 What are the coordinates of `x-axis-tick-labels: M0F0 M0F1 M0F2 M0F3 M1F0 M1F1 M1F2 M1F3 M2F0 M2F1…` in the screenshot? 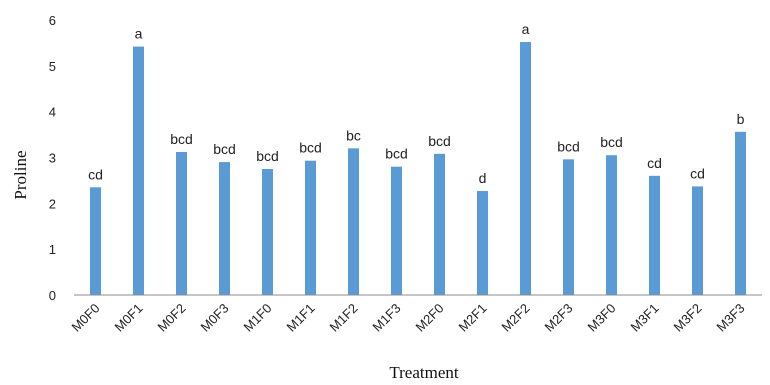 It's located at (408, 318).